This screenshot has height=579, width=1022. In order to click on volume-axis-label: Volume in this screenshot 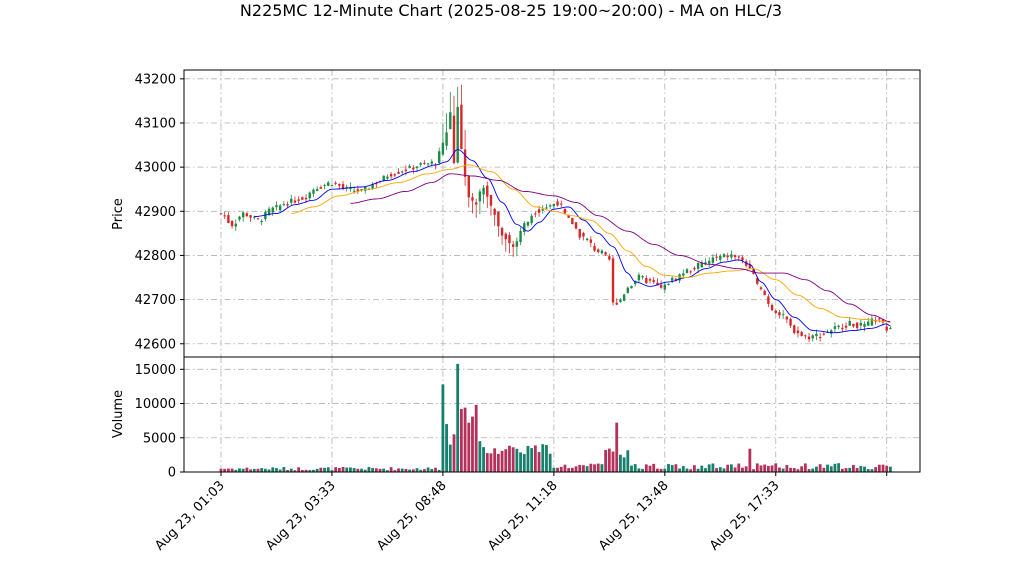, I will do `click(118, 414)`.